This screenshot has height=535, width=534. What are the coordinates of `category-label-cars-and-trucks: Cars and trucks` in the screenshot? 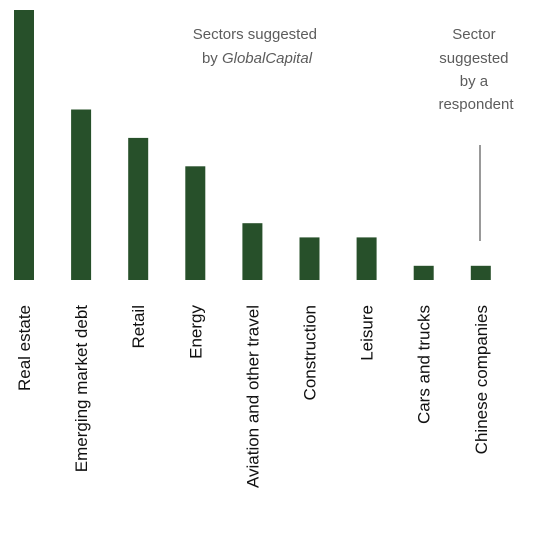 It's located at (424, 364).